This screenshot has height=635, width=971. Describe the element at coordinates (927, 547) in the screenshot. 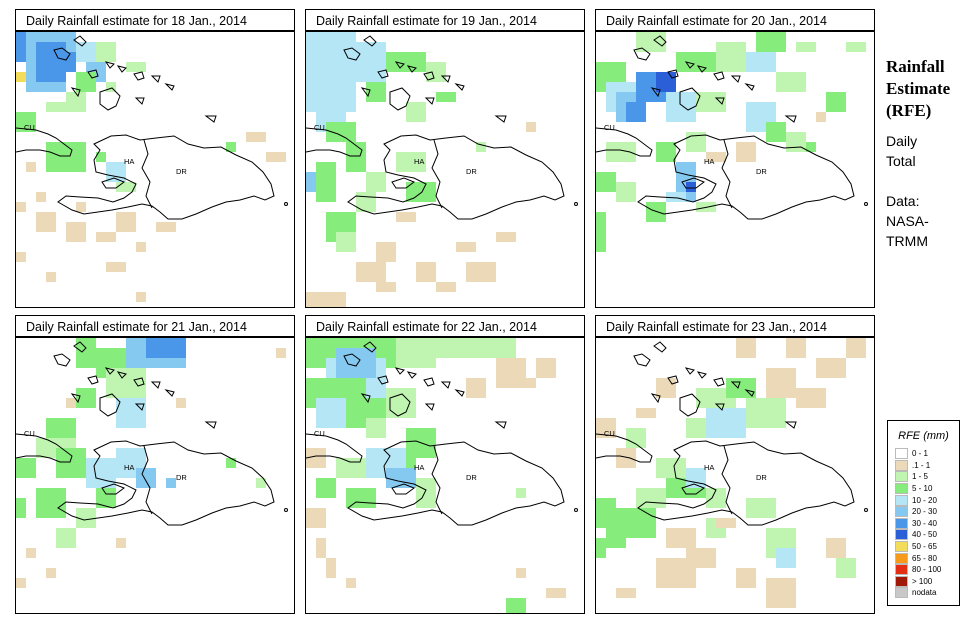

I see `legend-item: 50 - 65` at that location.